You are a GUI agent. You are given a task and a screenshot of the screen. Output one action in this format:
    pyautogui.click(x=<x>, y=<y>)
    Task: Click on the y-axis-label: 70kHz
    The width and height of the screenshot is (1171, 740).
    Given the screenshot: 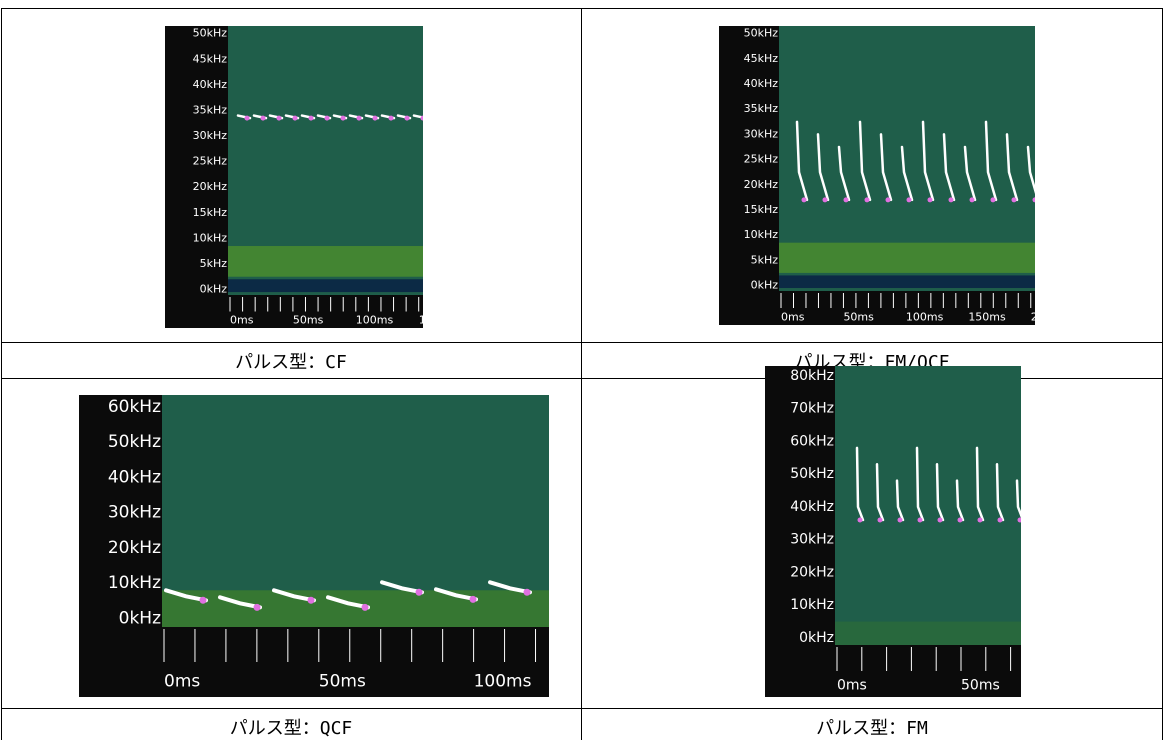 What is the action you would take?
    pyautogui.click(x=812, y=409)
    